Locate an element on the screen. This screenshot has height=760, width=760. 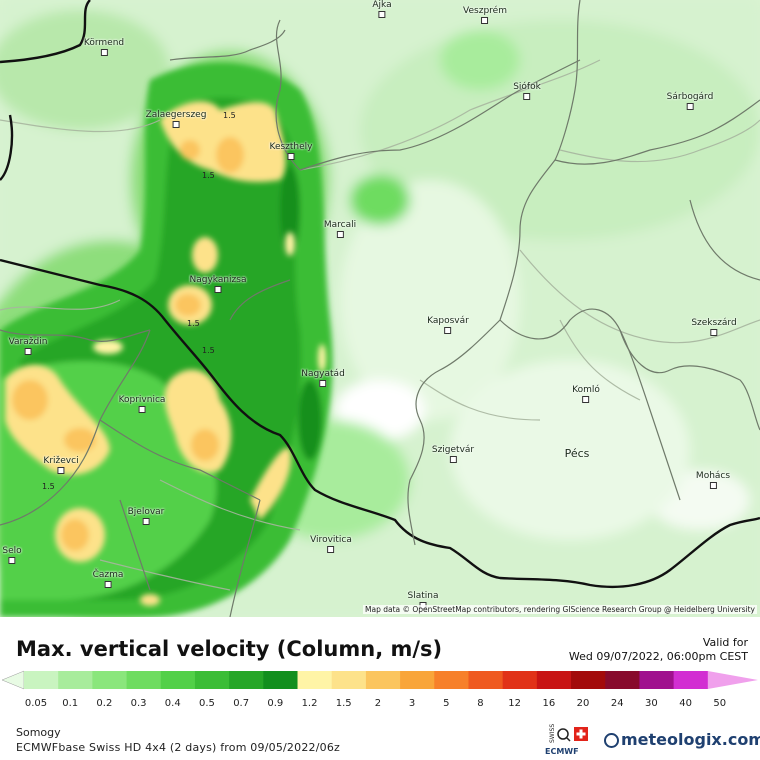
city-szigetvár: Szigetvár is located at coordinates (453, 454).